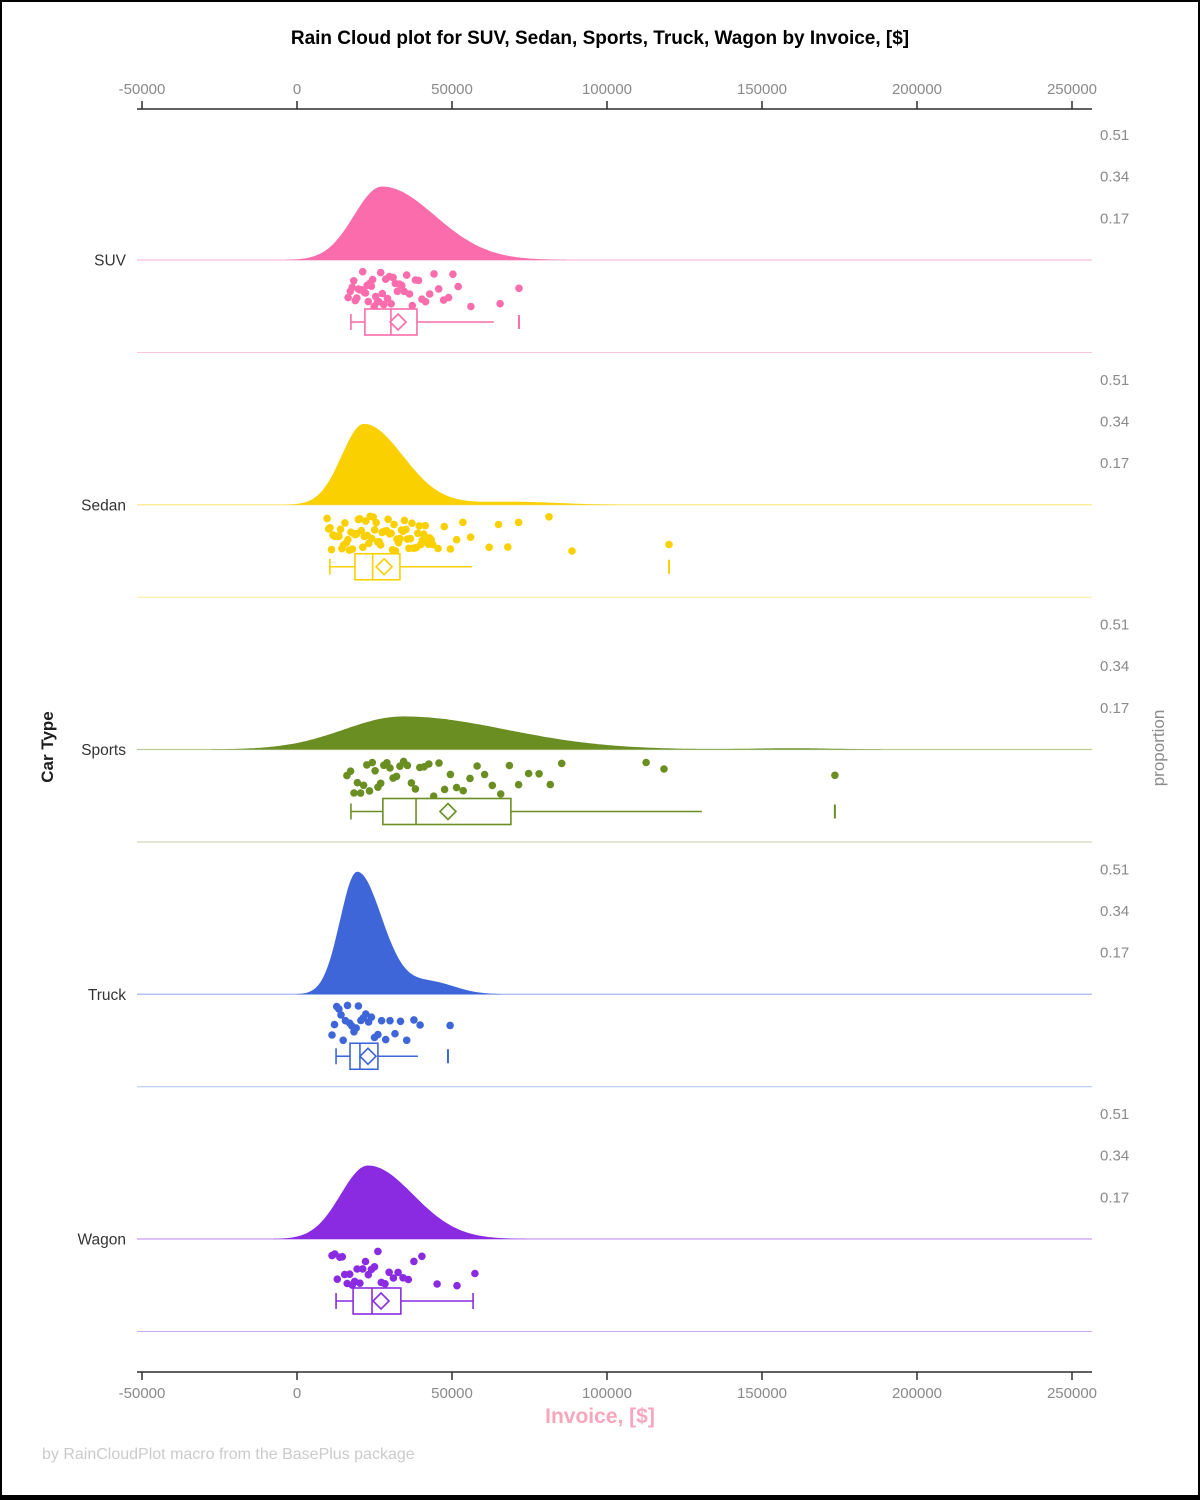 The width and height of the screenshot is (1200, 1500). I want to click on truck-mean-diamond, so click(368, 1056).